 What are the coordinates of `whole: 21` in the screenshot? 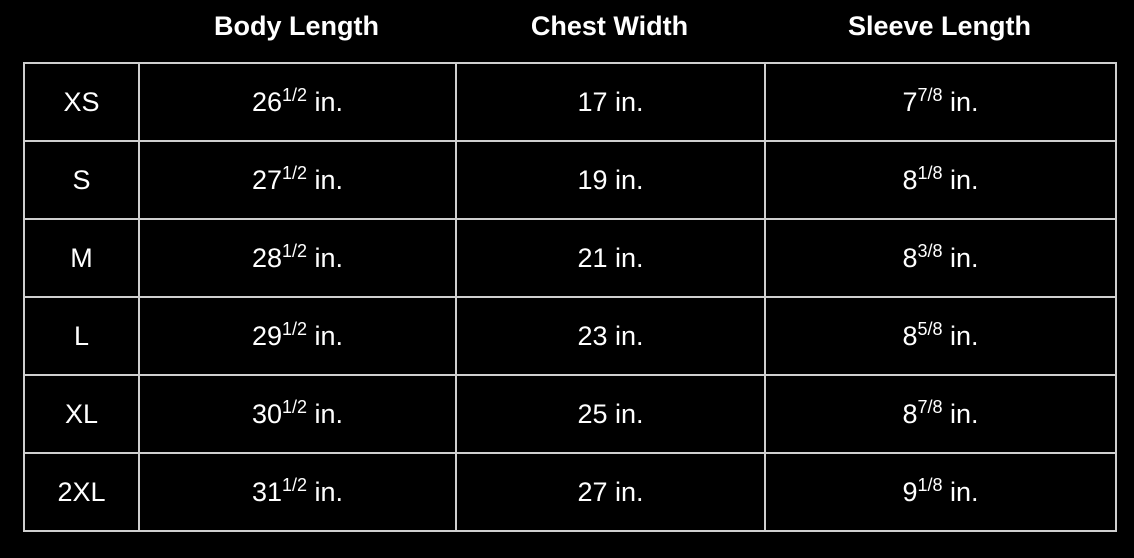 It's located at (592, 257).